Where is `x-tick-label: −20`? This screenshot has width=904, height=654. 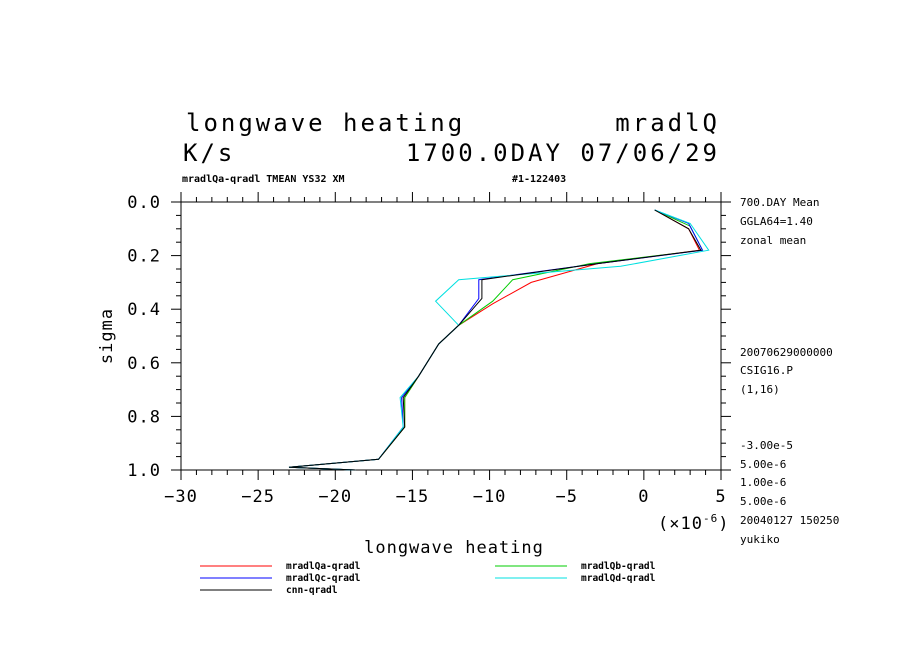
x-tick-label: −20 is located at coordinates (335, 497).